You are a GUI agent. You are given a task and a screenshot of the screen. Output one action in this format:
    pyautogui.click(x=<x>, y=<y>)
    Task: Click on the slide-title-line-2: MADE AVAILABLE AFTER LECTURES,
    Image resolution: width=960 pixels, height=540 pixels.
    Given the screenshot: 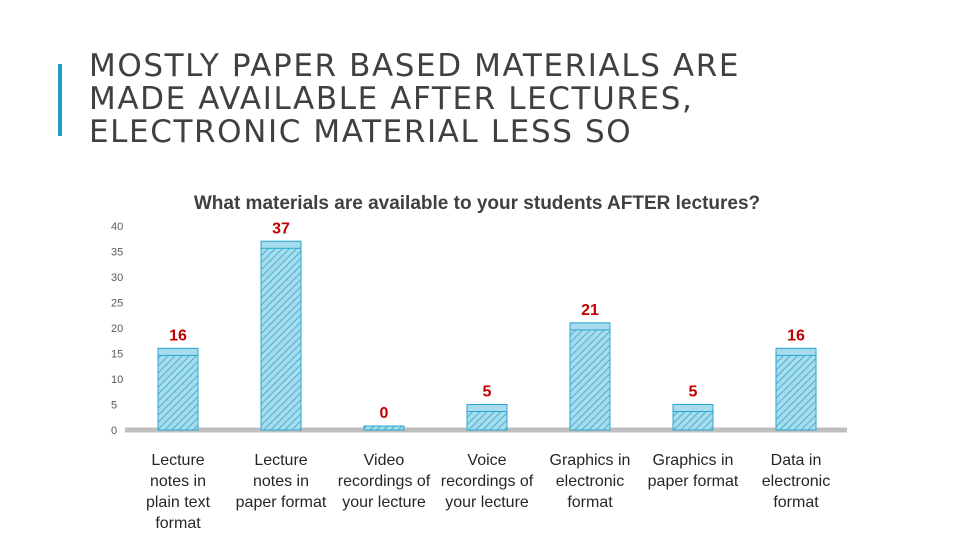 What is the action you would take?
    pyautogui.click(x=391, y=99)
    